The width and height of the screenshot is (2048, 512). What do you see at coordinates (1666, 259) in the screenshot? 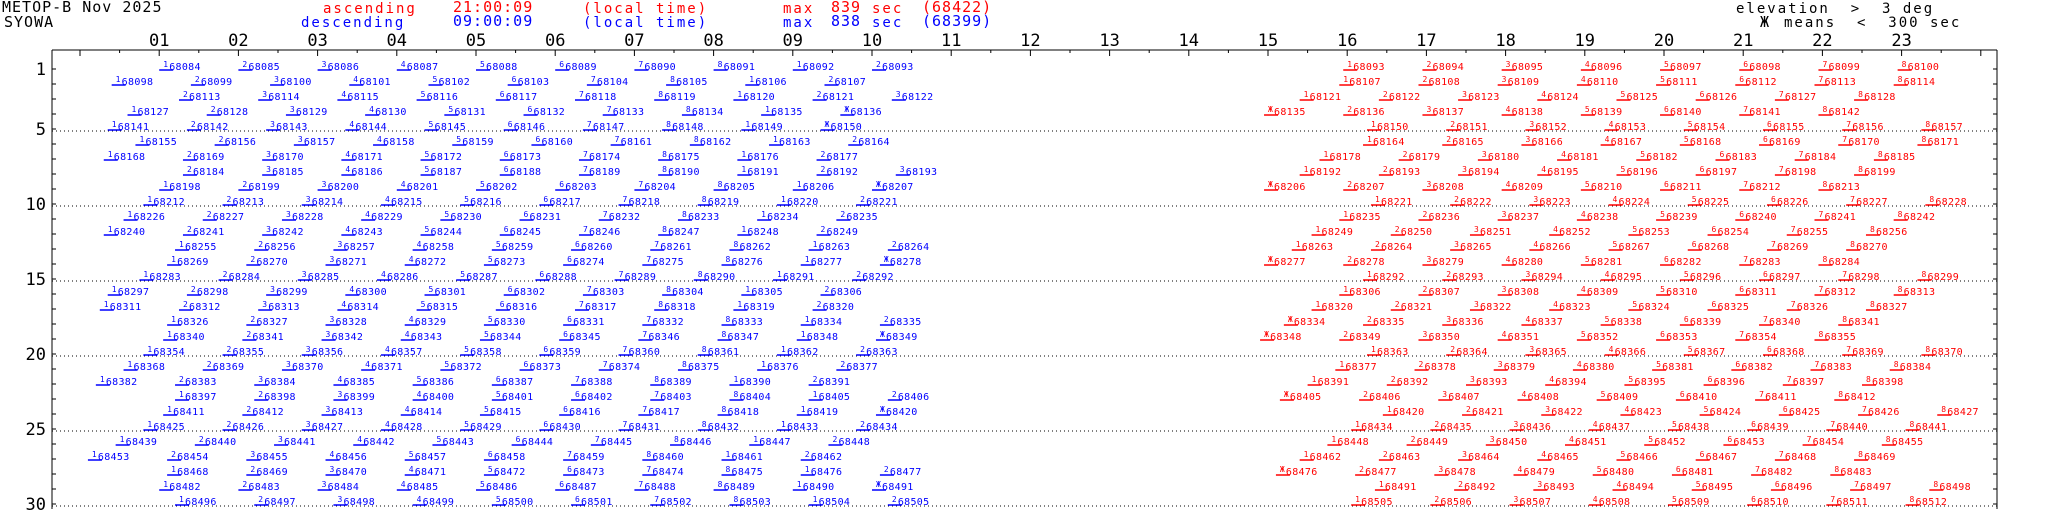
I see `orbit-index-label: 6` at bounding box center [1666, 259].